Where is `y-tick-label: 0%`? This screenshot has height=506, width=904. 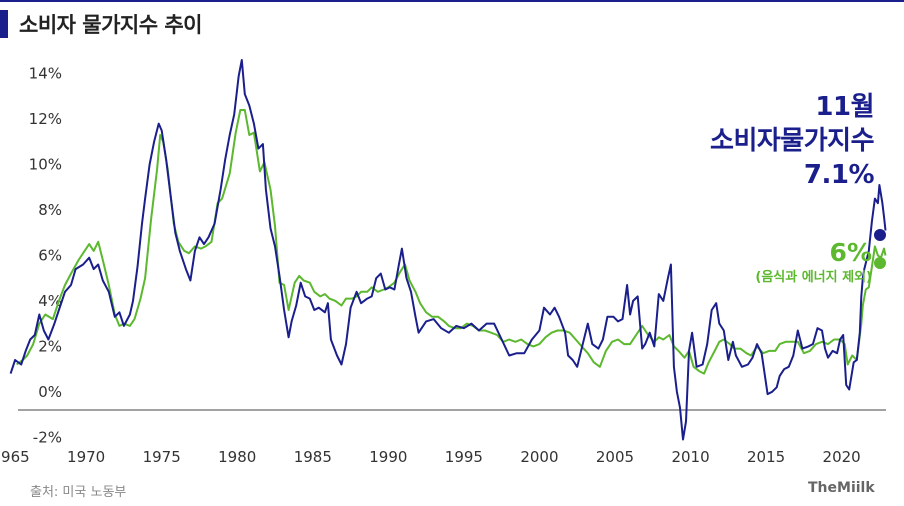
y-tick-label: 0% is located at coordinates (50, 392).